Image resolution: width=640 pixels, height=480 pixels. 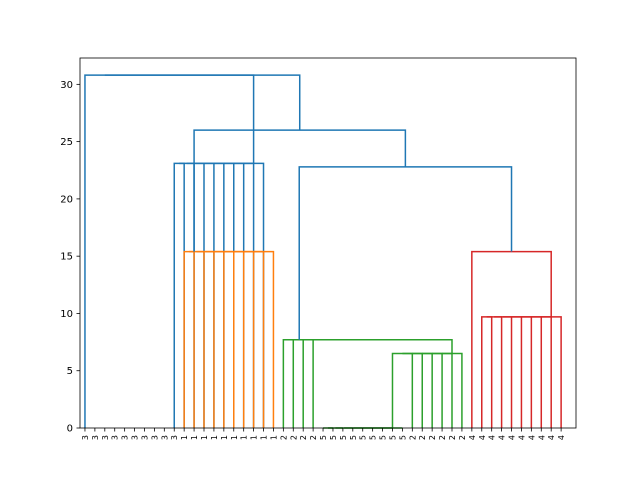 I want to click on y-tick-label: 5, so click(x=70, y=371).